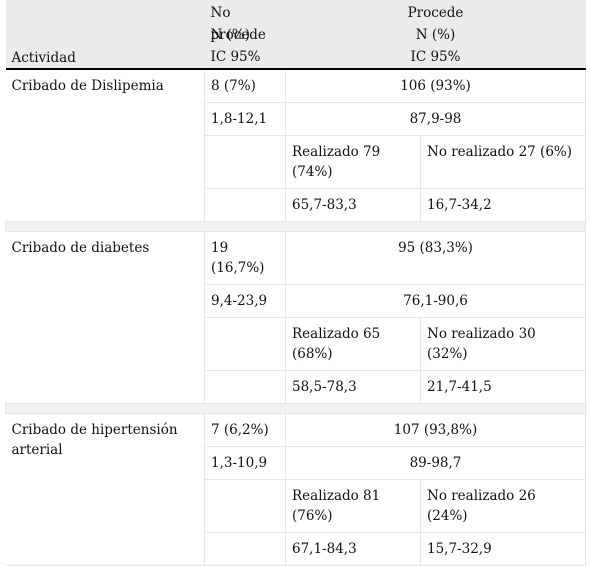 The width and height of the screenshot is (590, 566). What do you see at coordinates (503, 344) in the screenshot?
I see `no-realizado-cell: No realizado 30 (32%)` at bounding box center [503, 344].